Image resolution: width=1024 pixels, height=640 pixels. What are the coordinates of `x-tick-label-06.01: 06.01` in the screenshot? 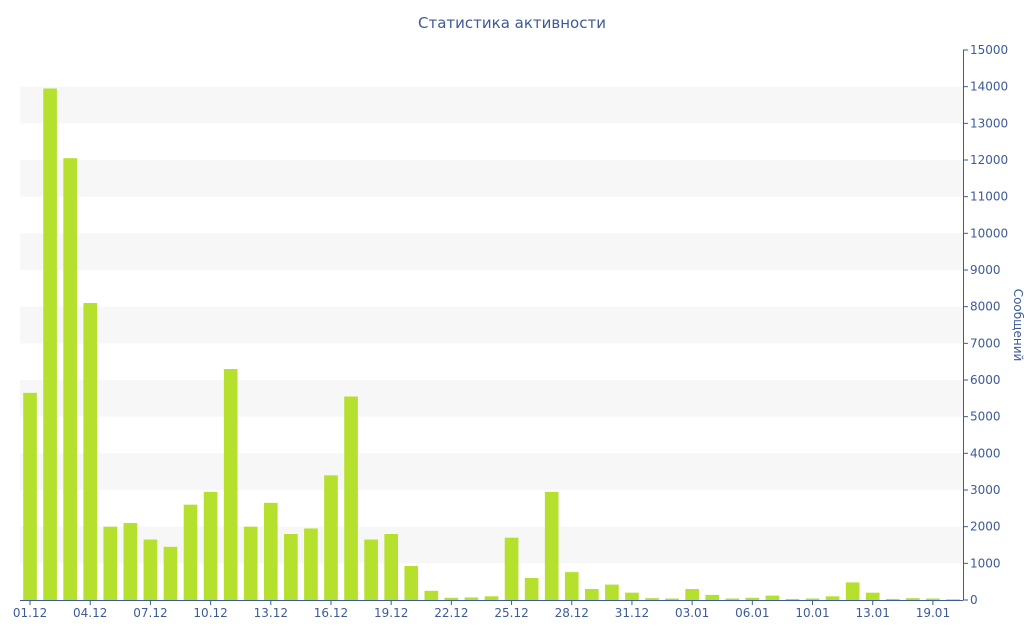 It's located at (752, 613).